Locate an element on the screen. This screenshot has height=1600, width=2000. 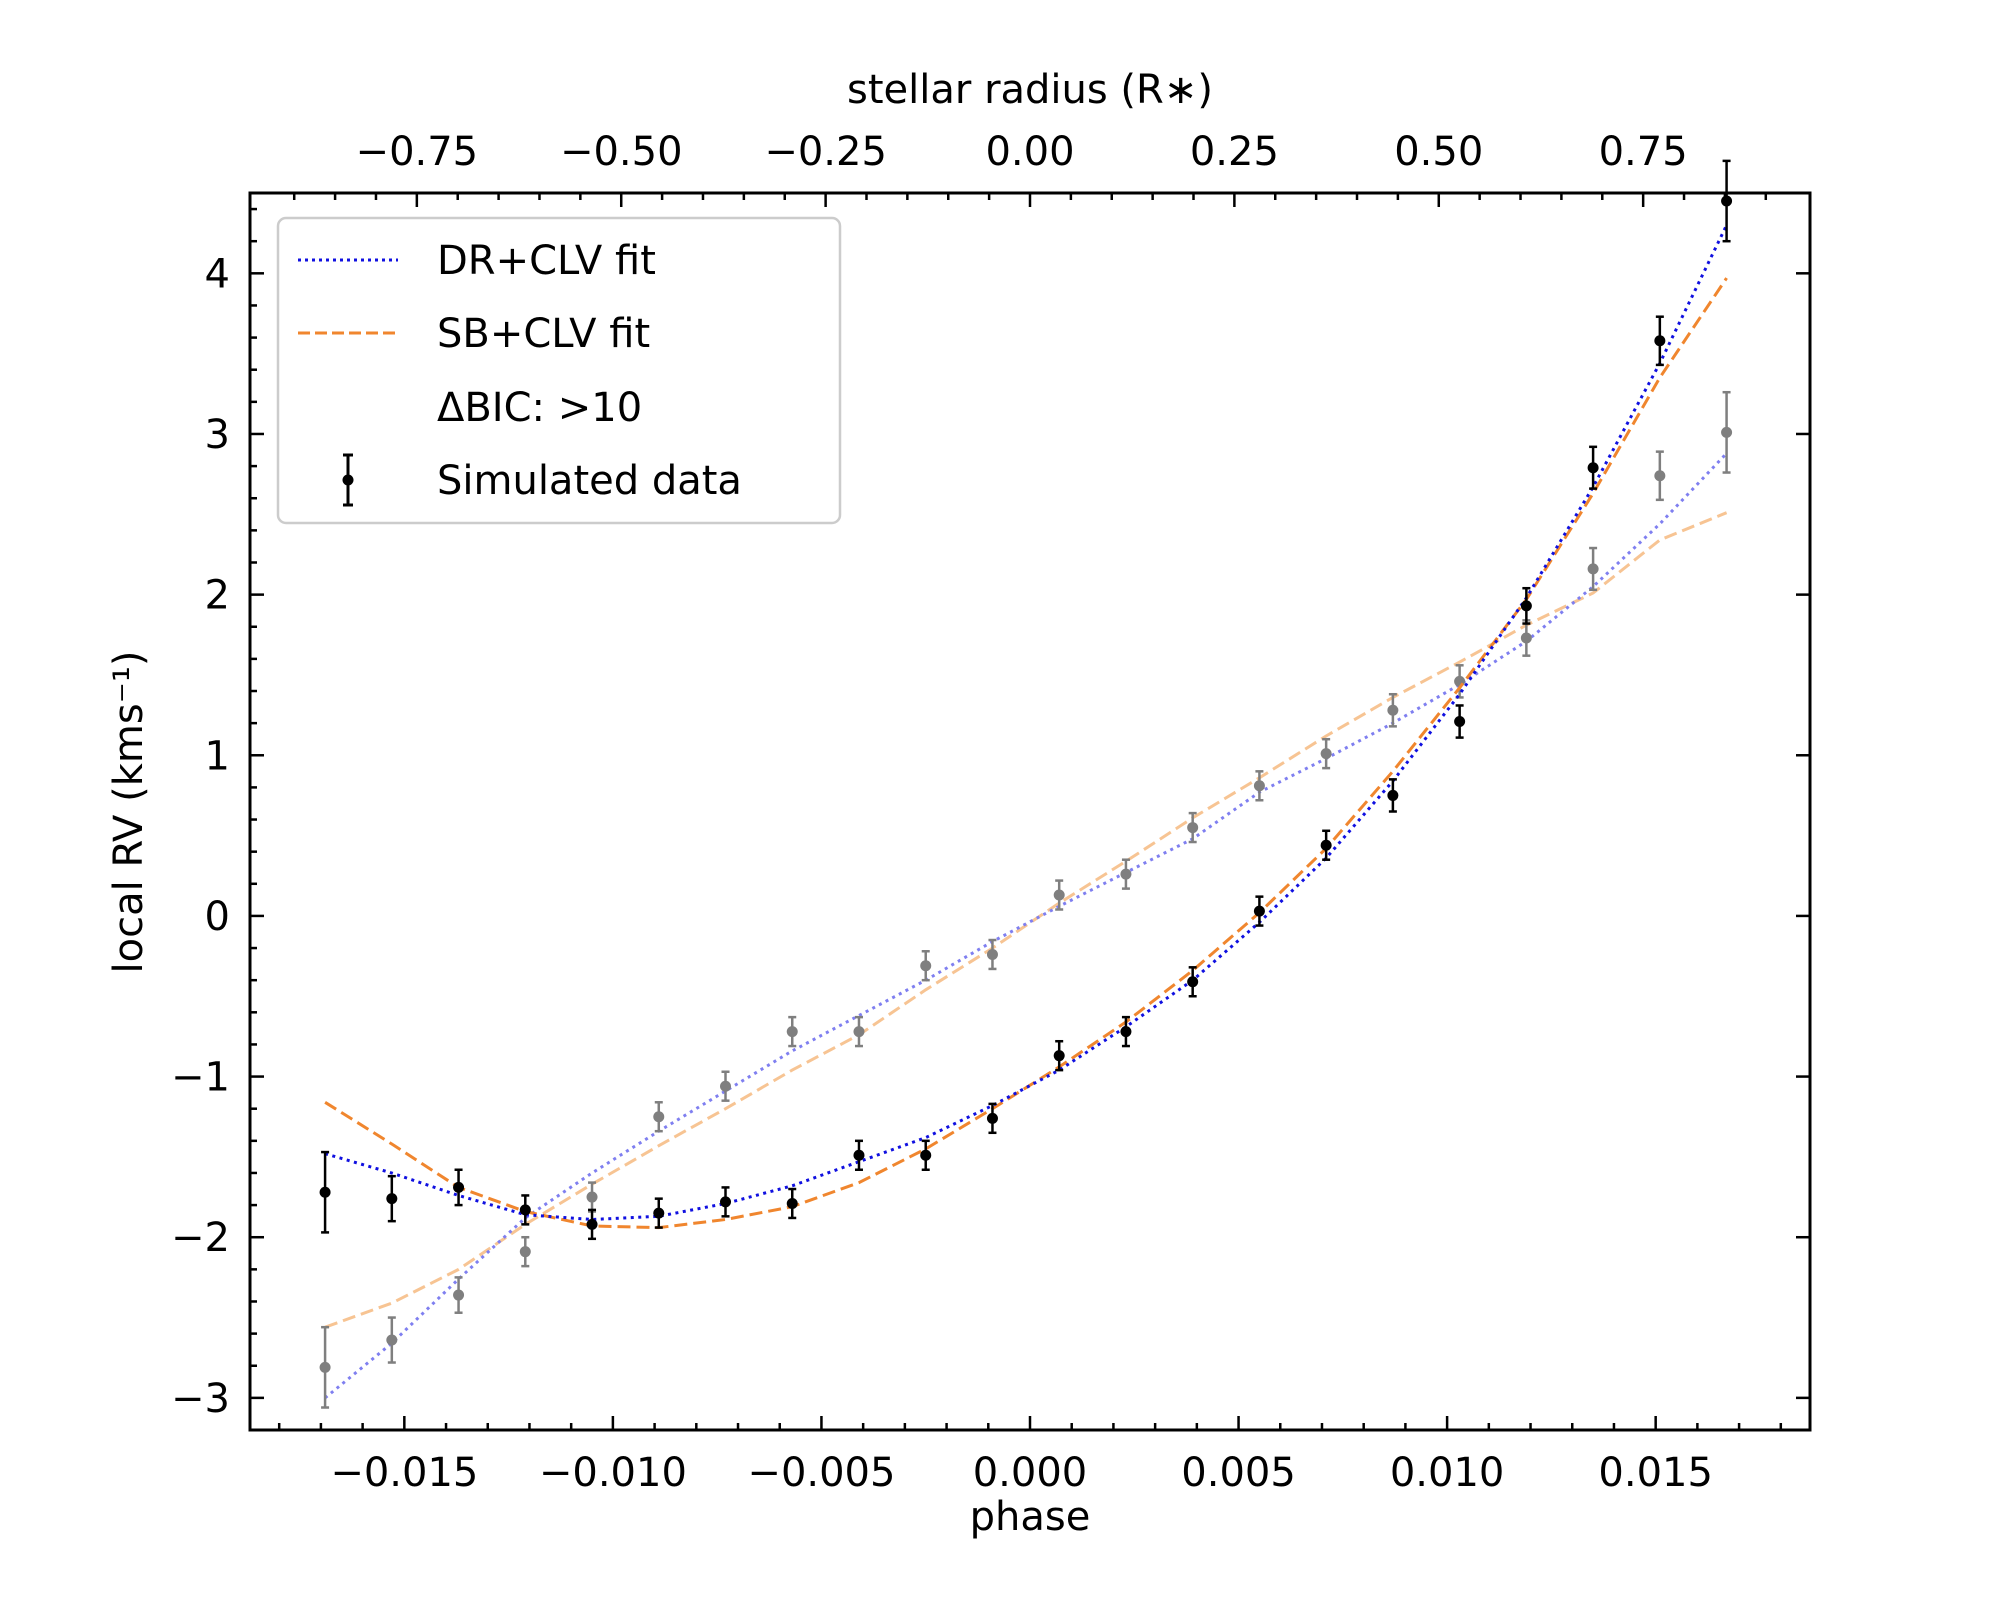
legend-delta-bic-label: ΔBIC: >10 is located at coordinates (539, 408).